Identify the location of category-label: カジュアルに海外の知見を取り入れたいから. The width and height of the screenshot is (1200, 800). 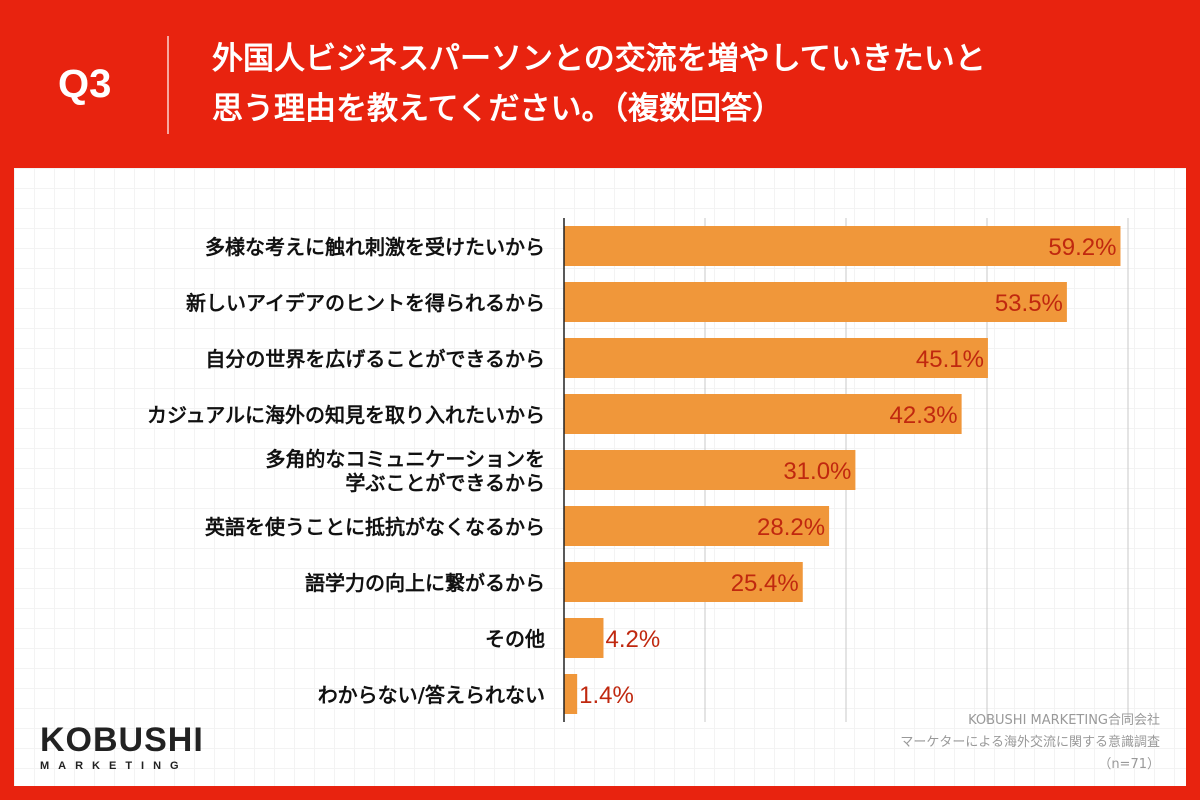
(346, 415).